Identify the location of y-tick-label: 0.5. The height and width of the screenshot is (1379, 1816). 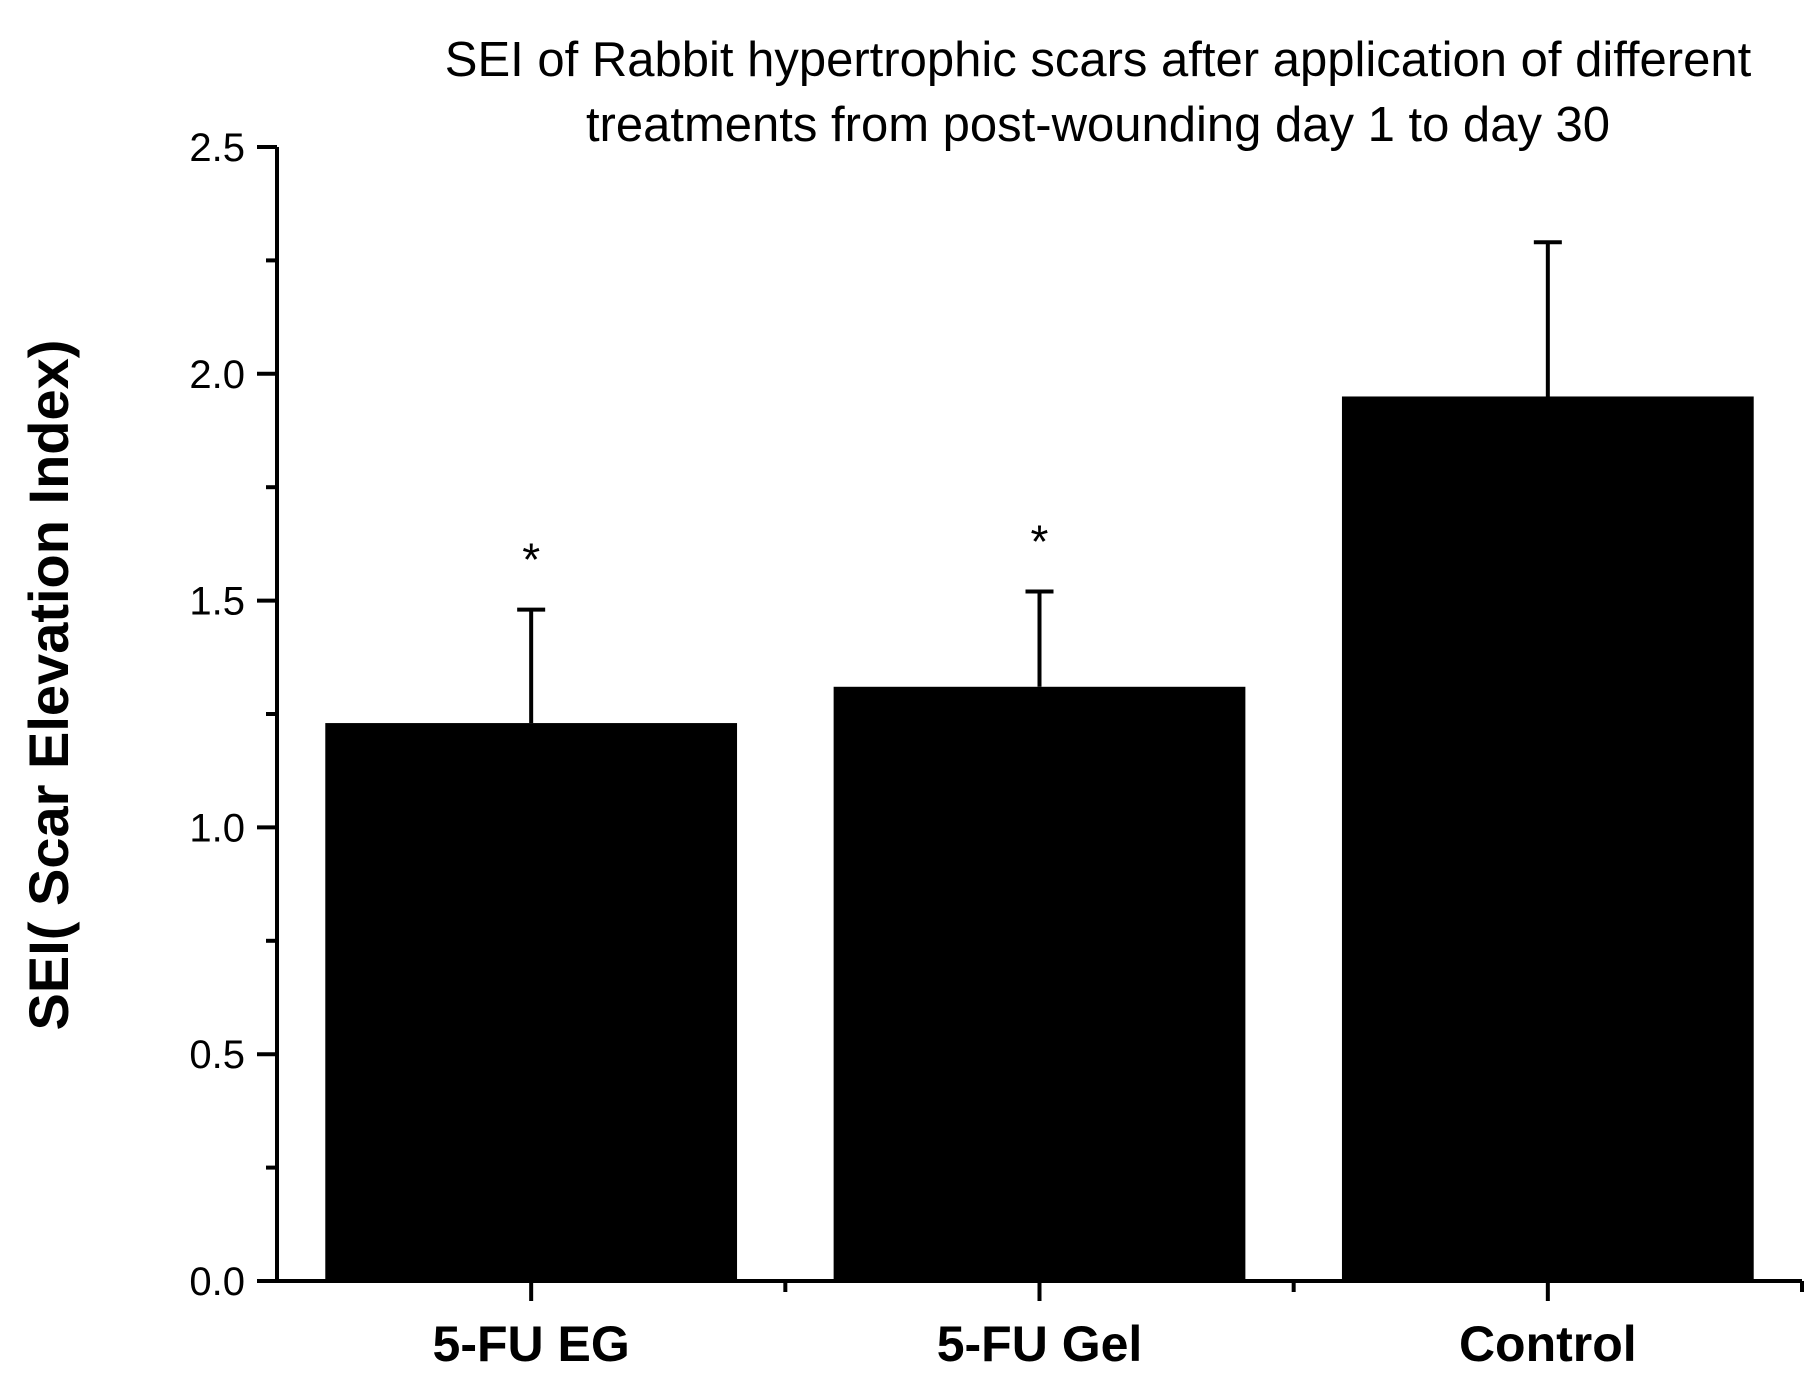
(217, 1055).